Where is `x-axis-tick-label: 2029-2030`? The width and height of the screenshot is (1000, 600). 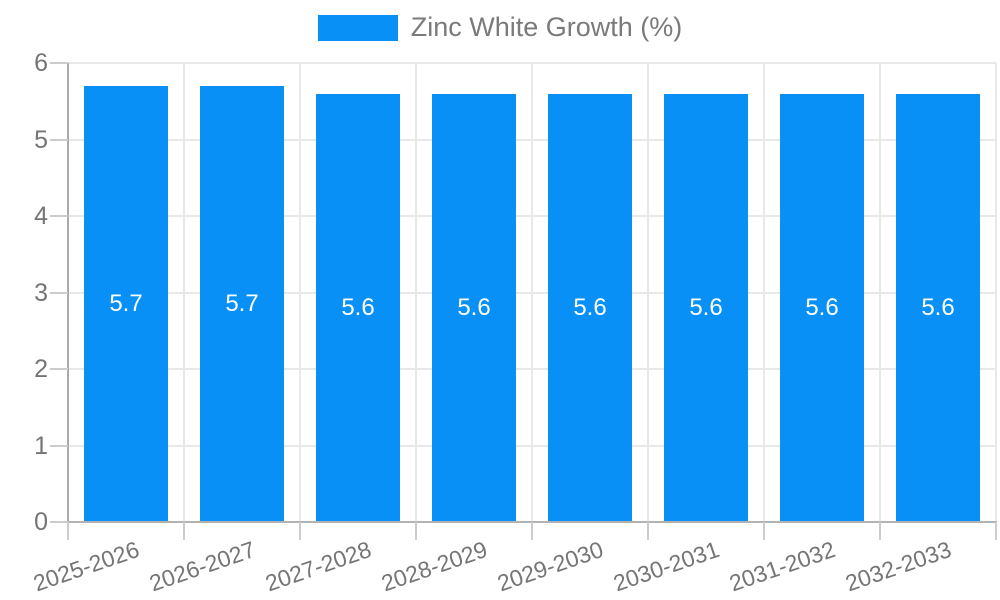
x-axis-tick-label: 2029-2030 is located at coordinates (550, 566).